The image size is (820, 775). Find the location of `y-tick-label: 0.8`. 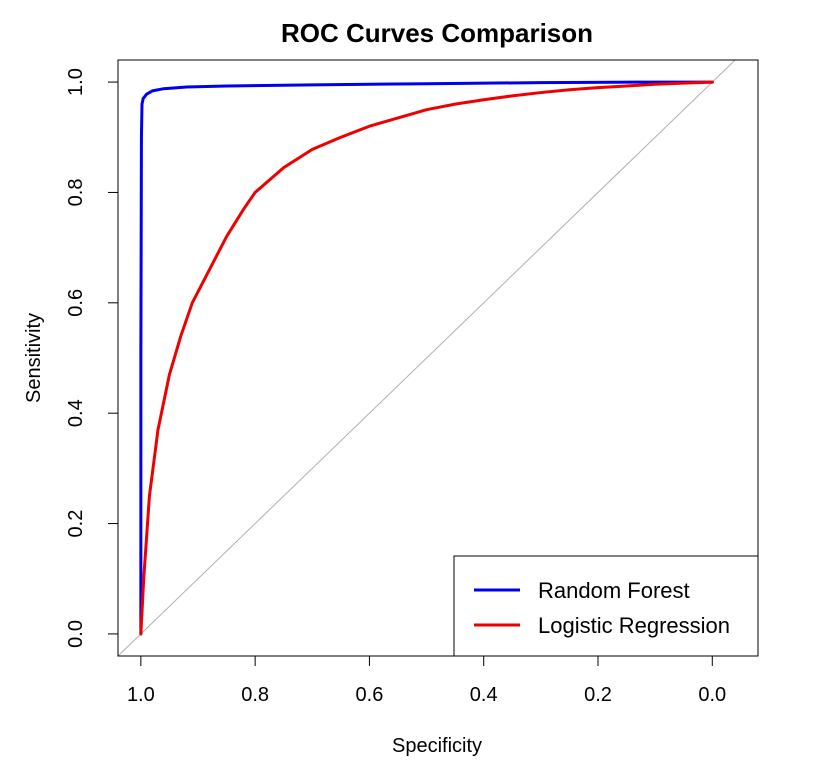

y-tick-label: 0.8 is located at coordinates (76, 193).